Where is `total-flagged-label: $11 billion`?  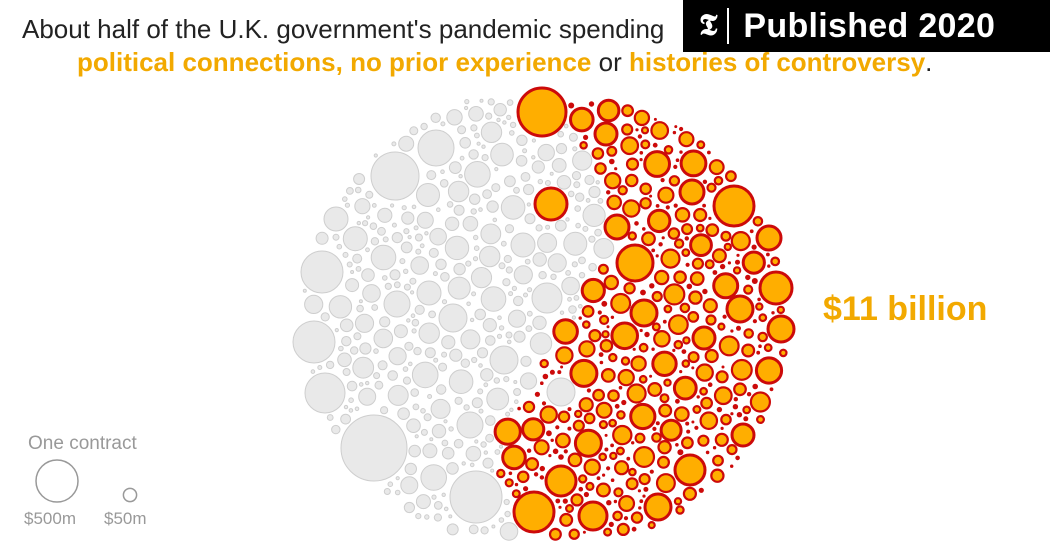 total-flagged-label: $11 billion is located at coordinates (905, 309).